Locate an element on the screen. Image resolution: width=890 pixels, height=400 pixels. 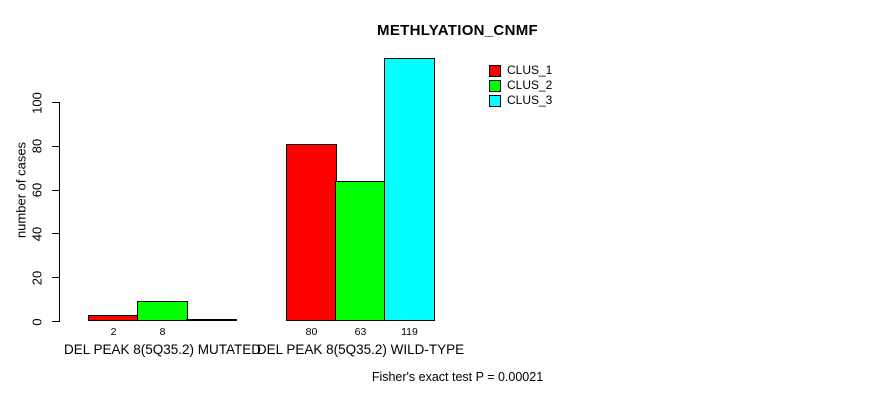
legend-swatch-clus-3-icon is located at coordinates (495, 100).